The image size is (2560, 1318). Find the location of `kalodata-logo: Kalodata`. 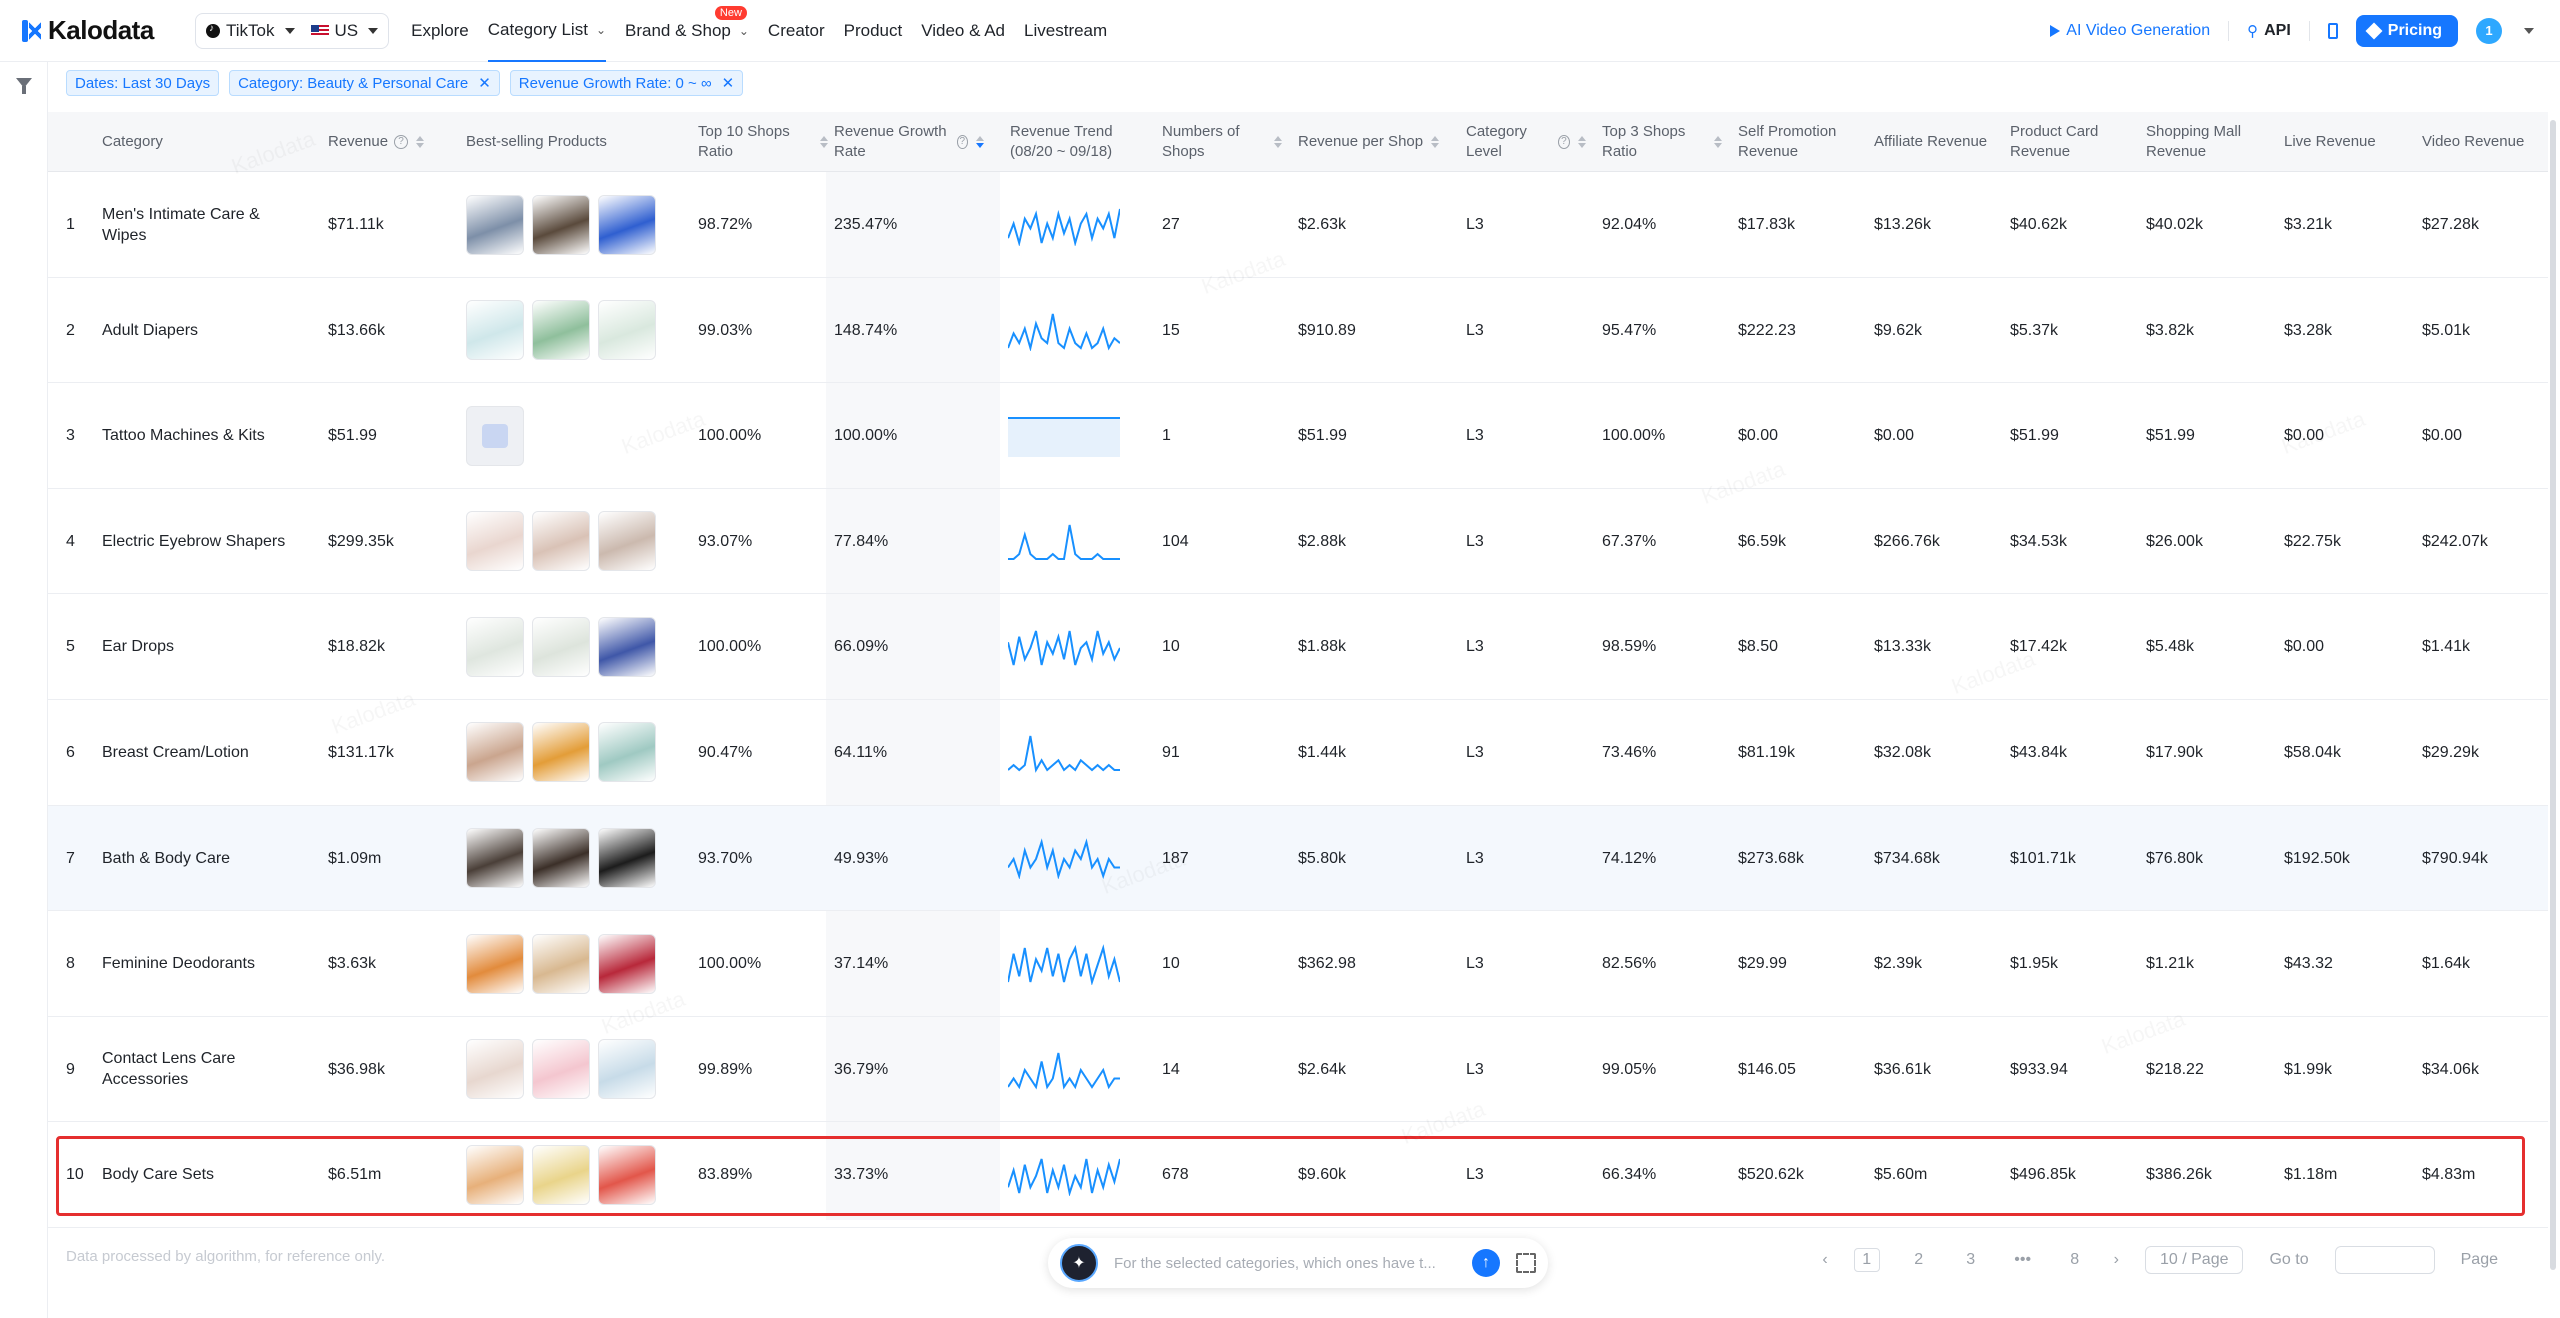

kalodata-logo: Kalodata is located at coordinates (92, 30).